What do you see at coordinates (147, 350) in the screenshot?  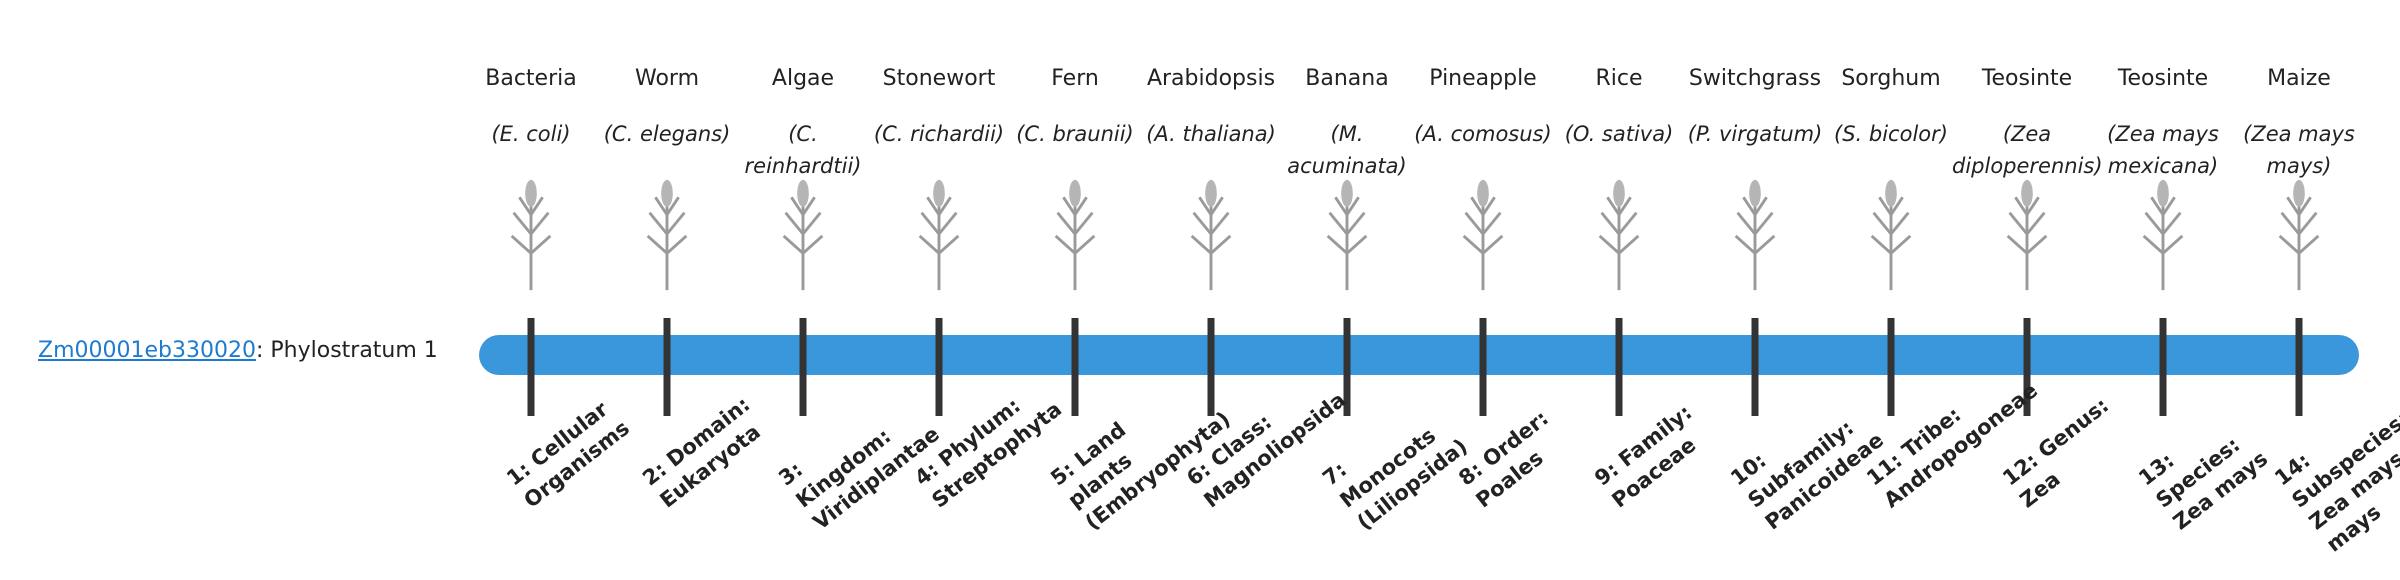 I see `gene-link: Zm00001eb330020` at bounding box center [147, 350].